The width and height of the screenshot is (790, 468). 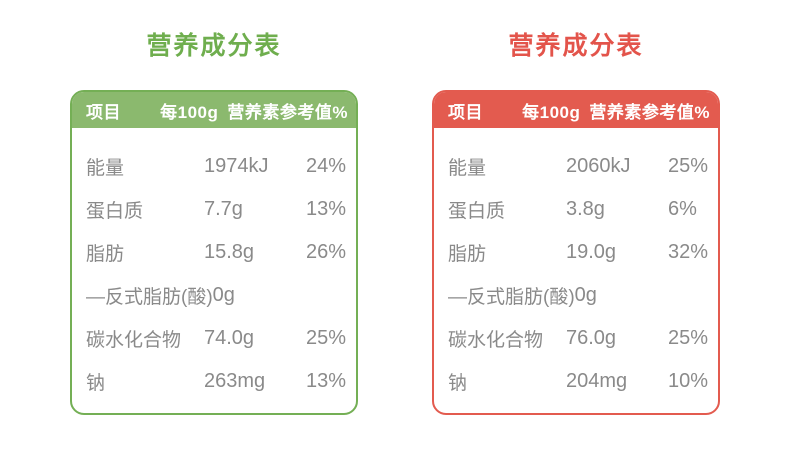 I want to click on table-header-green: 项目 每100g 营养素参考值%, so click(x=214, y=110).